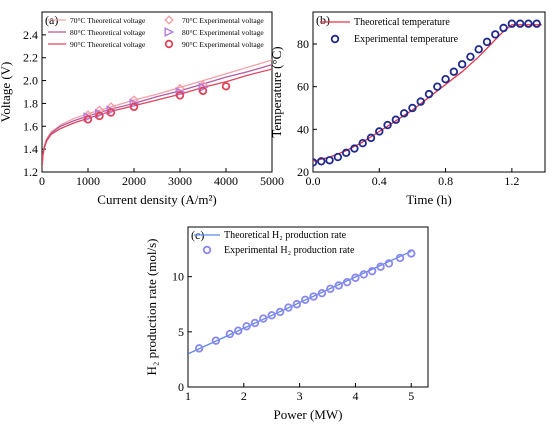 The image size is (550, 429). I want to click on y-tick-label: 1.2, so click(30, 172).